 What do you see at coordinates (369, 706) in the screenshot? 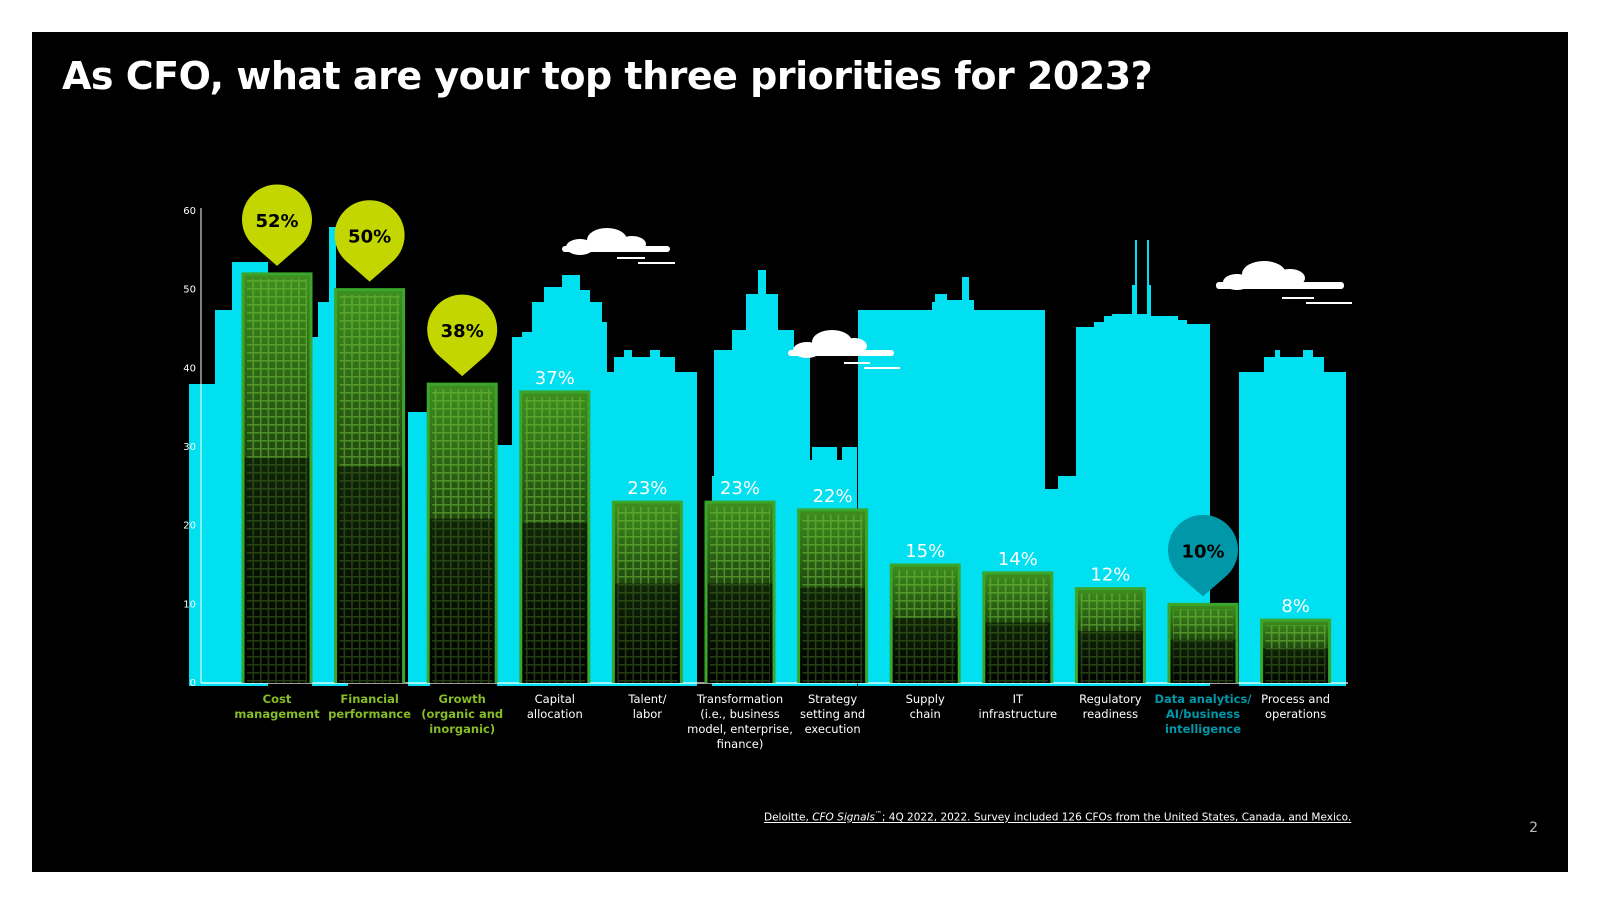
I see `category-label: Financial performance` at bounding box center [369, 706].